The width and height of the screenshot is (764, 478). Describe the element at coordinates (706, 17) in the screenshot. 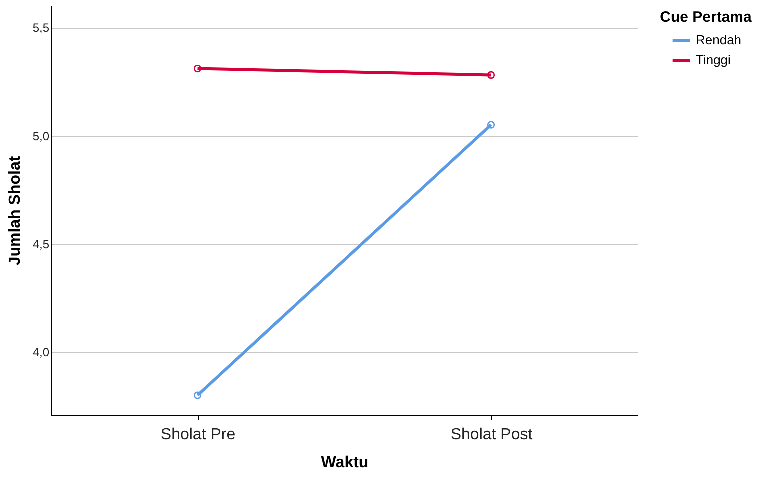

I see `legend-title: Cue Pertama` at that location.